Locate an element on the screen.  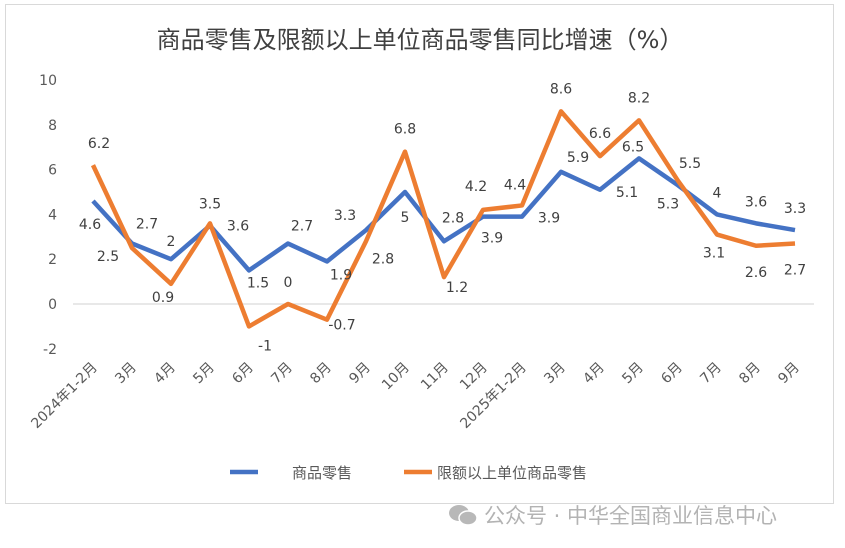
x-tick-label: 10月 is located at coordinates (396, 377).